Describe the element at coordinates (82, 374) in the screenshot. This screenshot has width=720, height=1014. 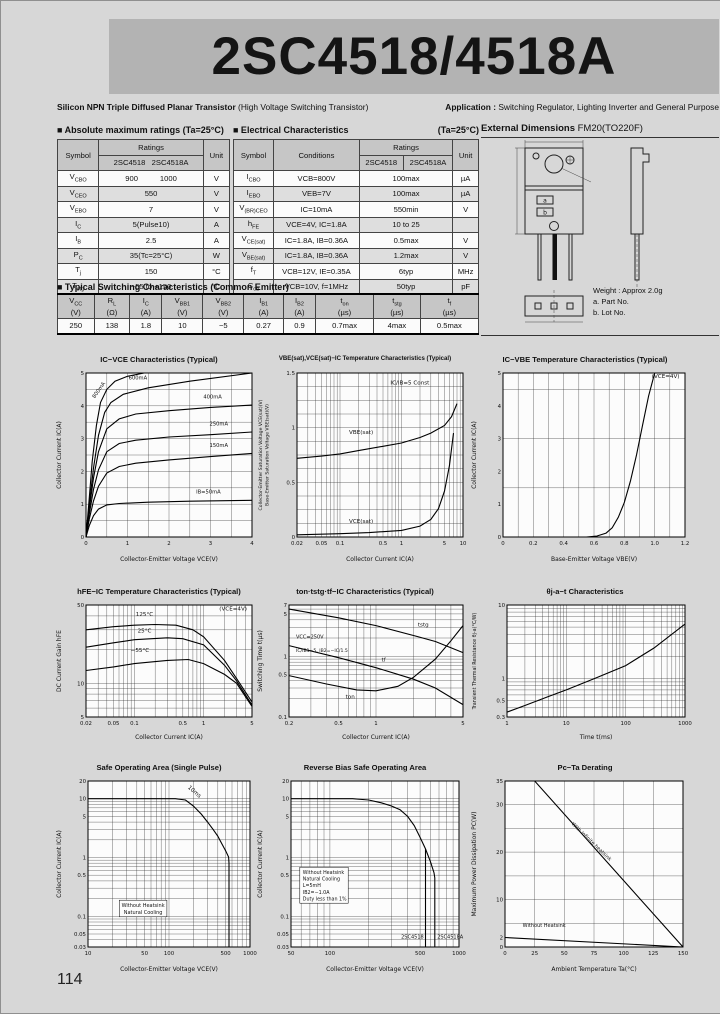
I see `svg-text: 5` at that location.